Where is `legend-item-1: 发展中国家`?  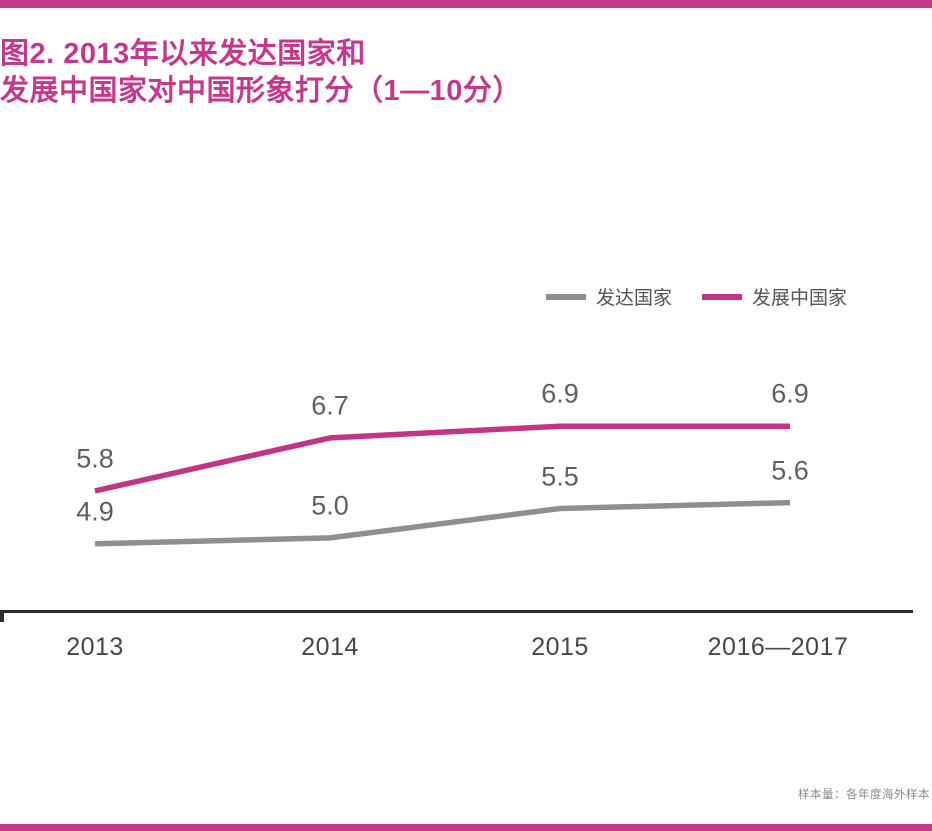 legend-item-1: 发展中国家 is located at coordinates (774, 296).